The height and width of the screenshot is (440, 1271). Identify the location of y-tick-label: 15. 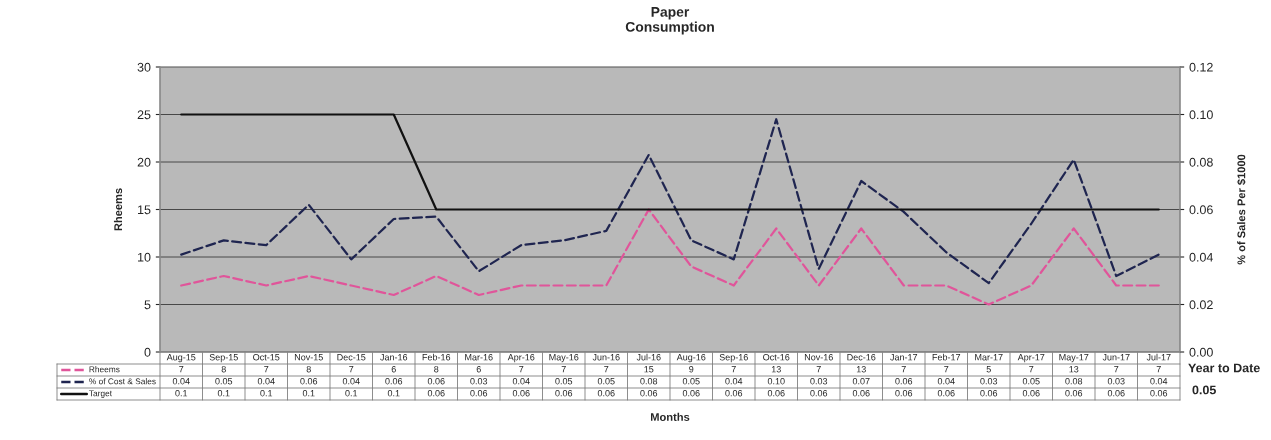
(144, 210).